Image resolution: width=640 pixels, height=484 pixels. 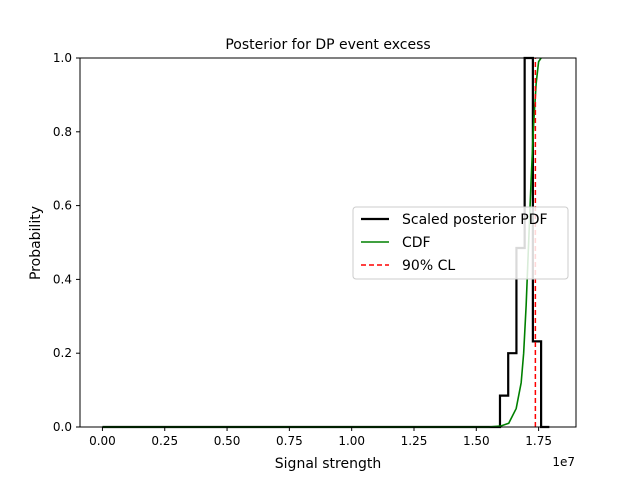 I want to click on y-tick-label: 0.8, so click(x=62, y=132).